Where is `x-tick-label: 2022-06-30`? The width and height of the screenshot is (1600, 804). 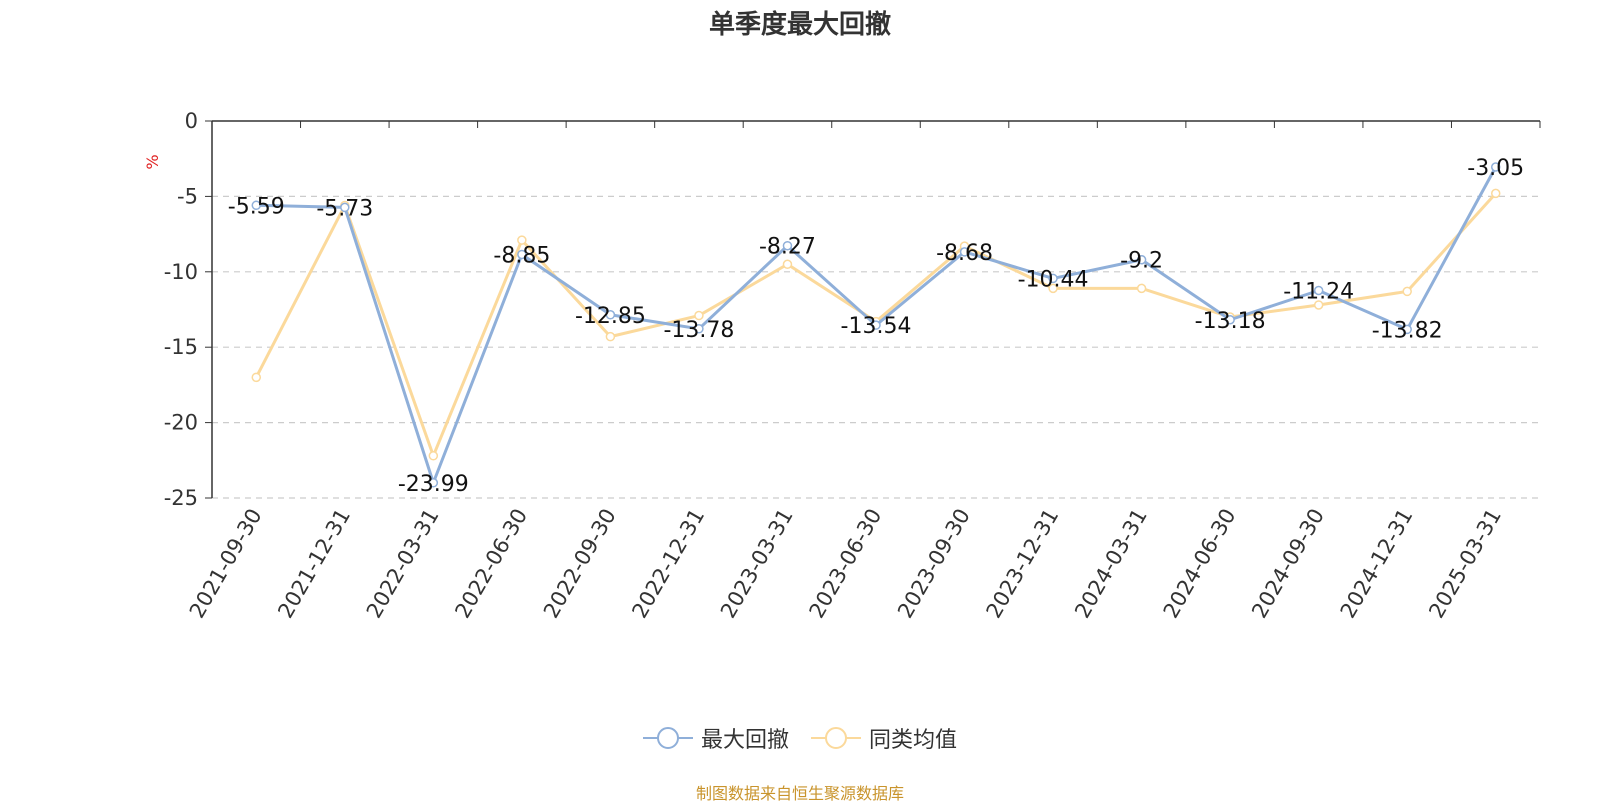
x-tick-label: 2022-06-30 is located at coordinates (491, 564).